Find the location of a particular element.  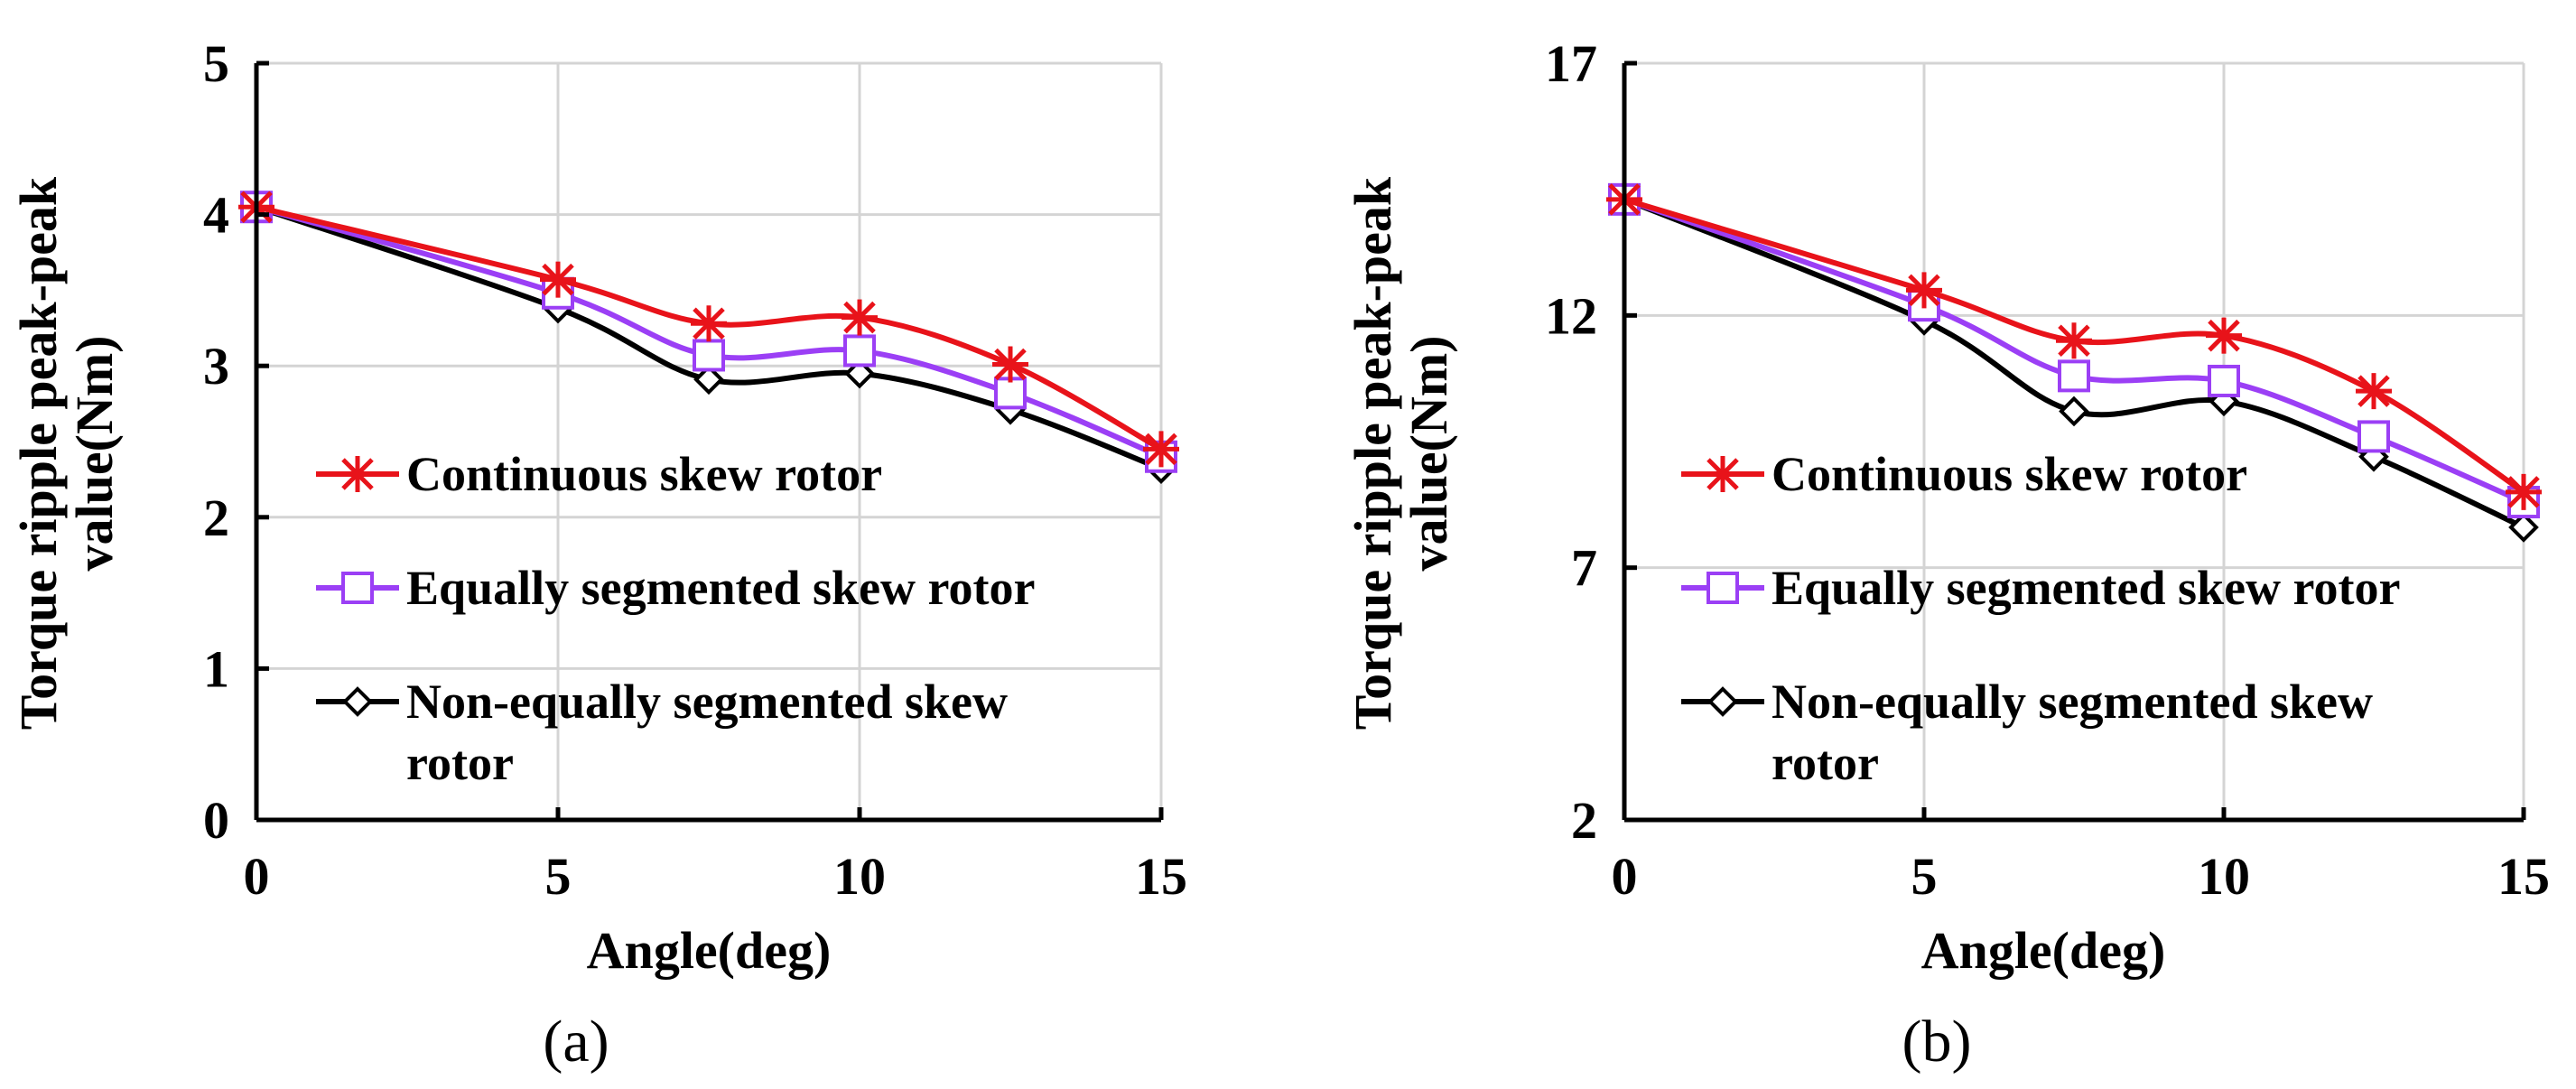

chart-a-legend-2-label: Non-equally segmented skew is located at coordinates (707, 702).